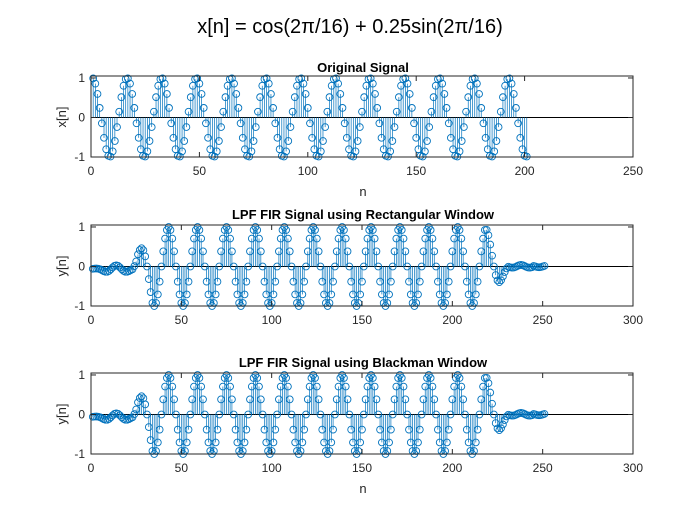 The image size is (700, 525). I want to click on x-tick-label: 0, so click(91, 468).